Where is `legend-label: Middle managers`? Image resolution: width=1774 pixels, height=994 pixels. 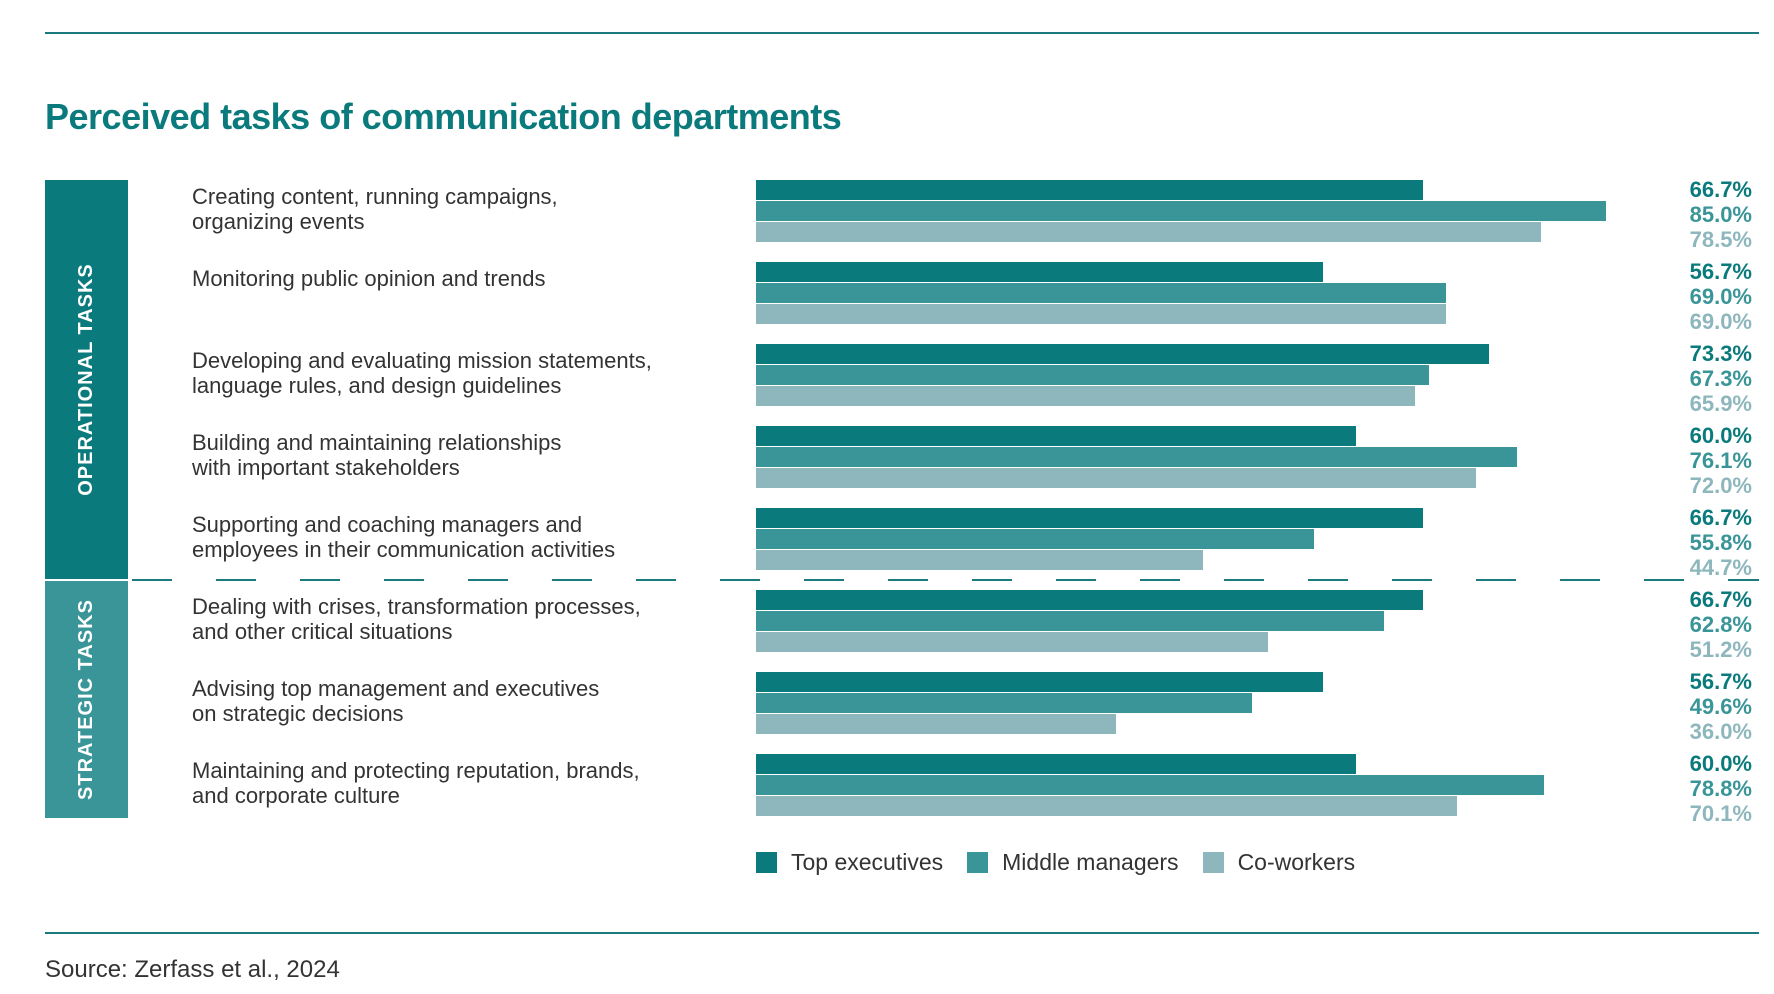 legend-label: Middle managers is located at coordinates (1090, 862).